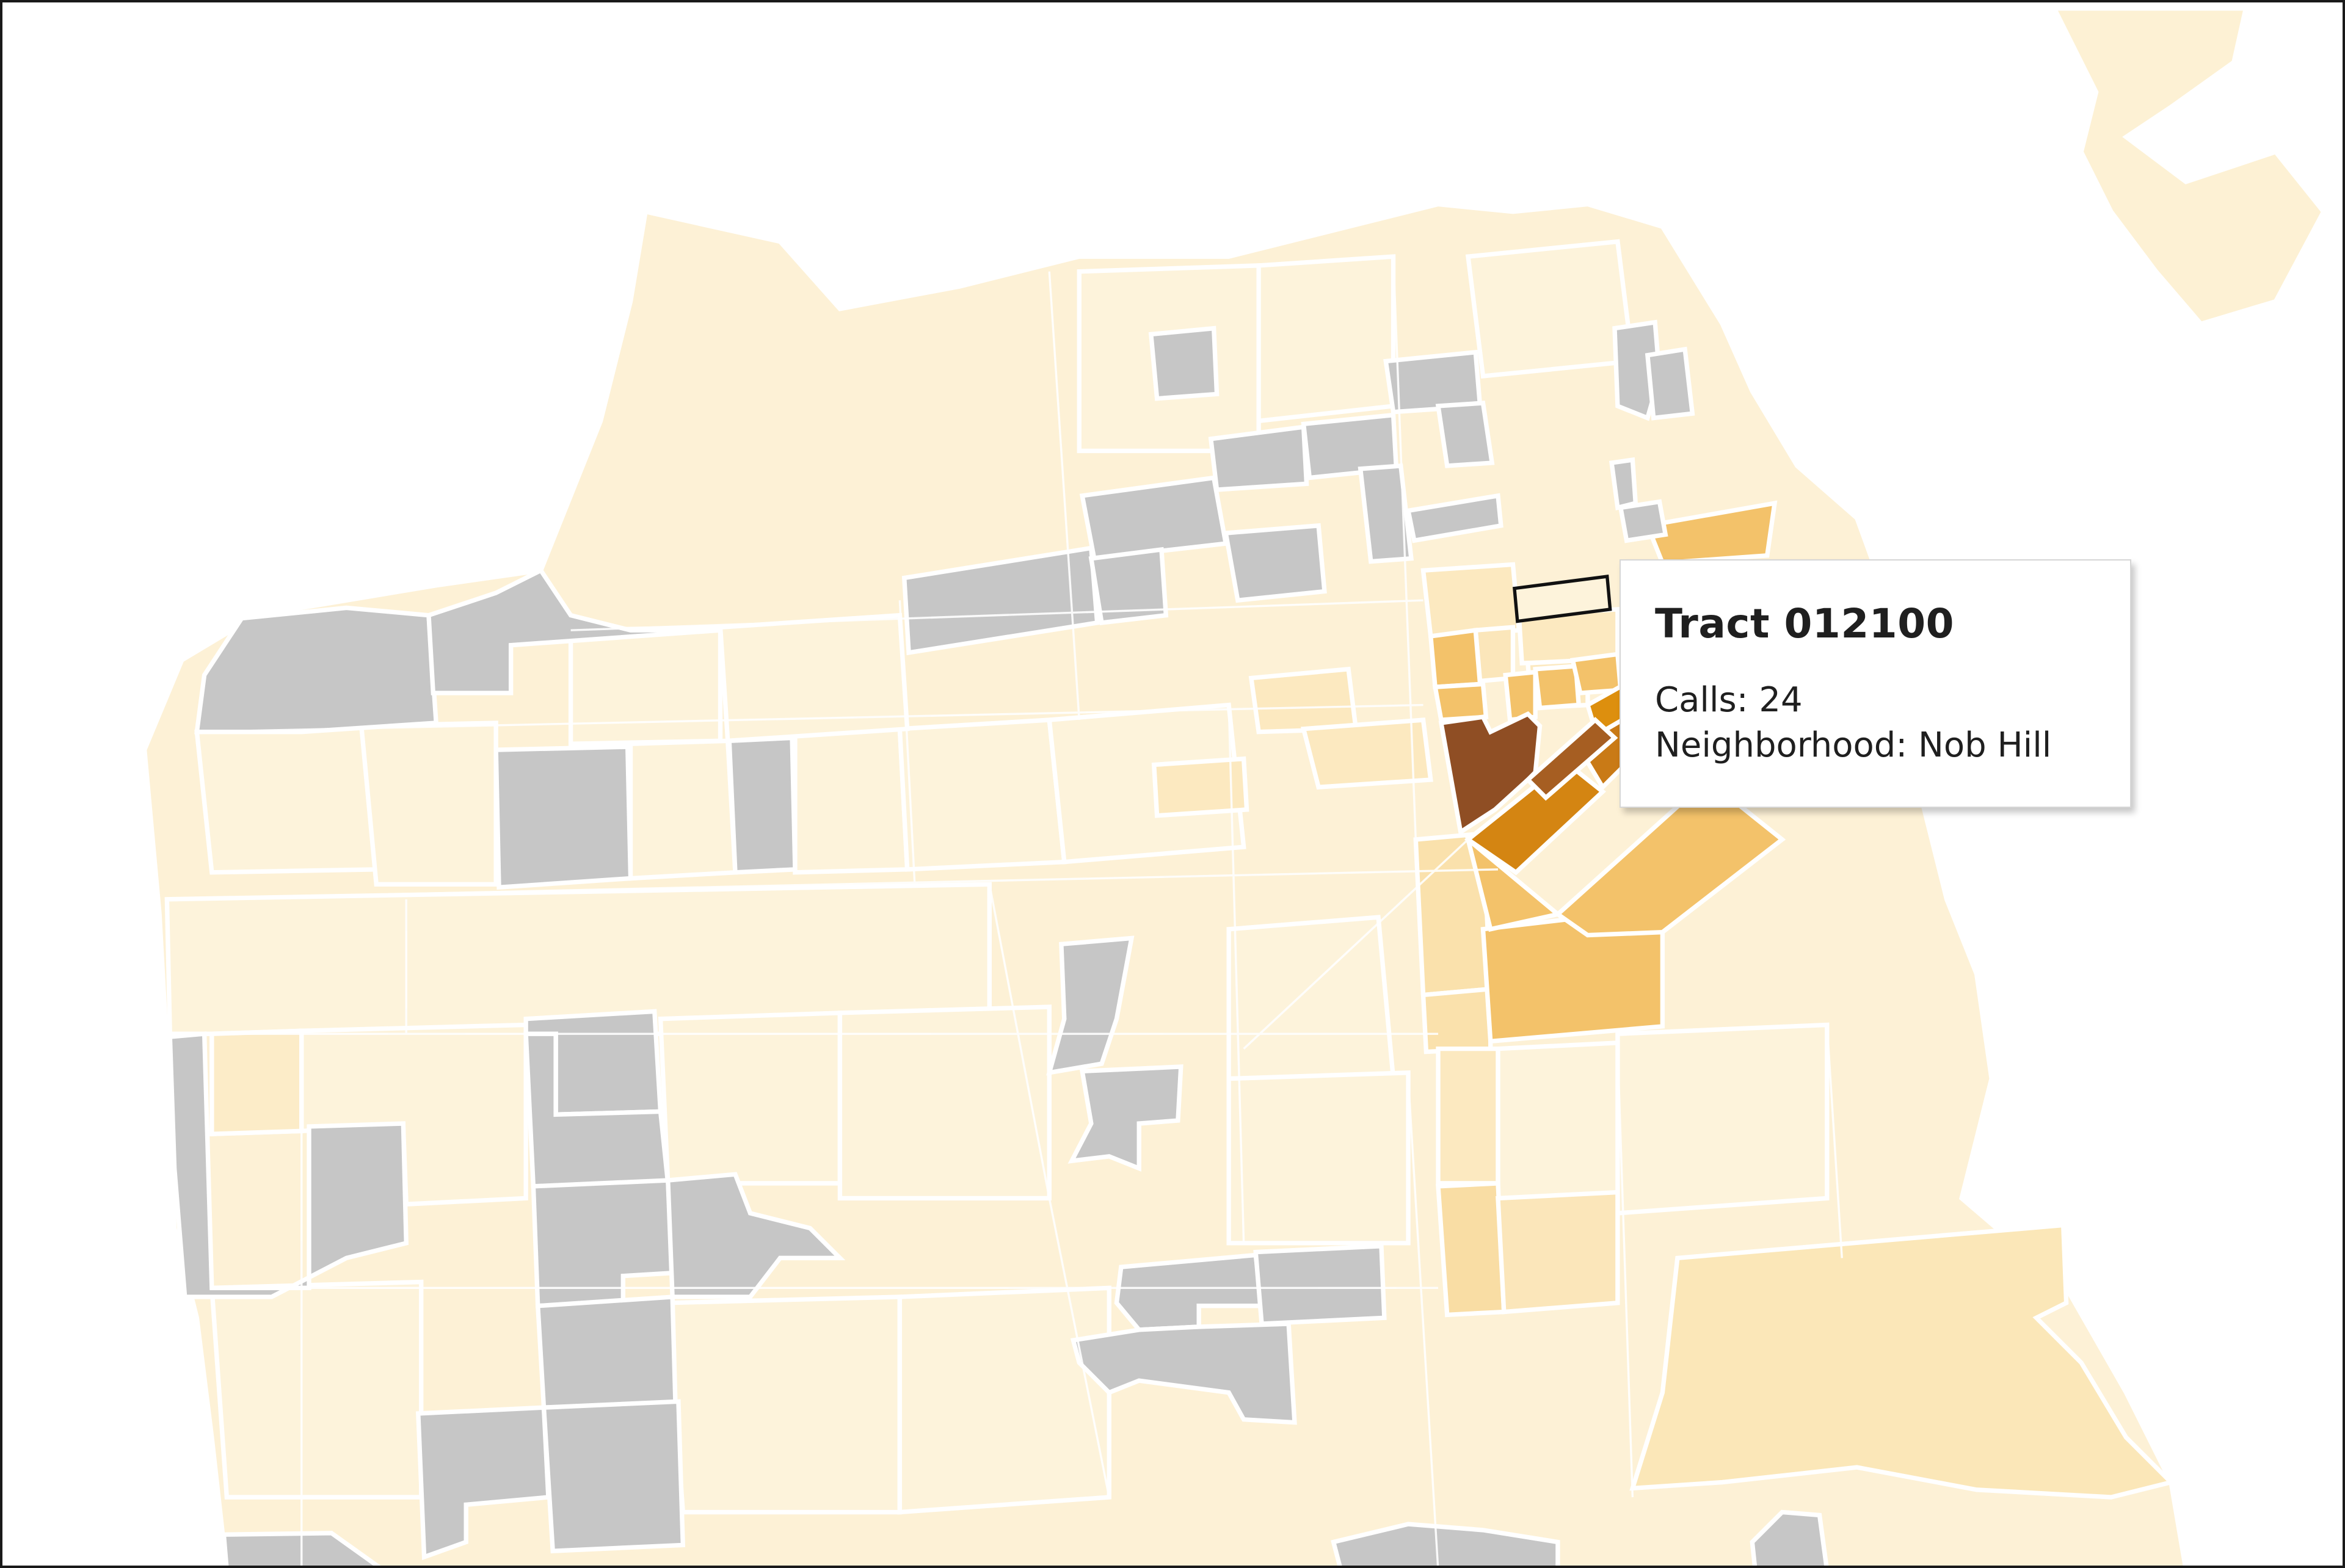  What do you see at coordinates (1805, 623) in the screenshot?
I see `tooltip-title: Tract 012100` at bounding box center [1805, 623].